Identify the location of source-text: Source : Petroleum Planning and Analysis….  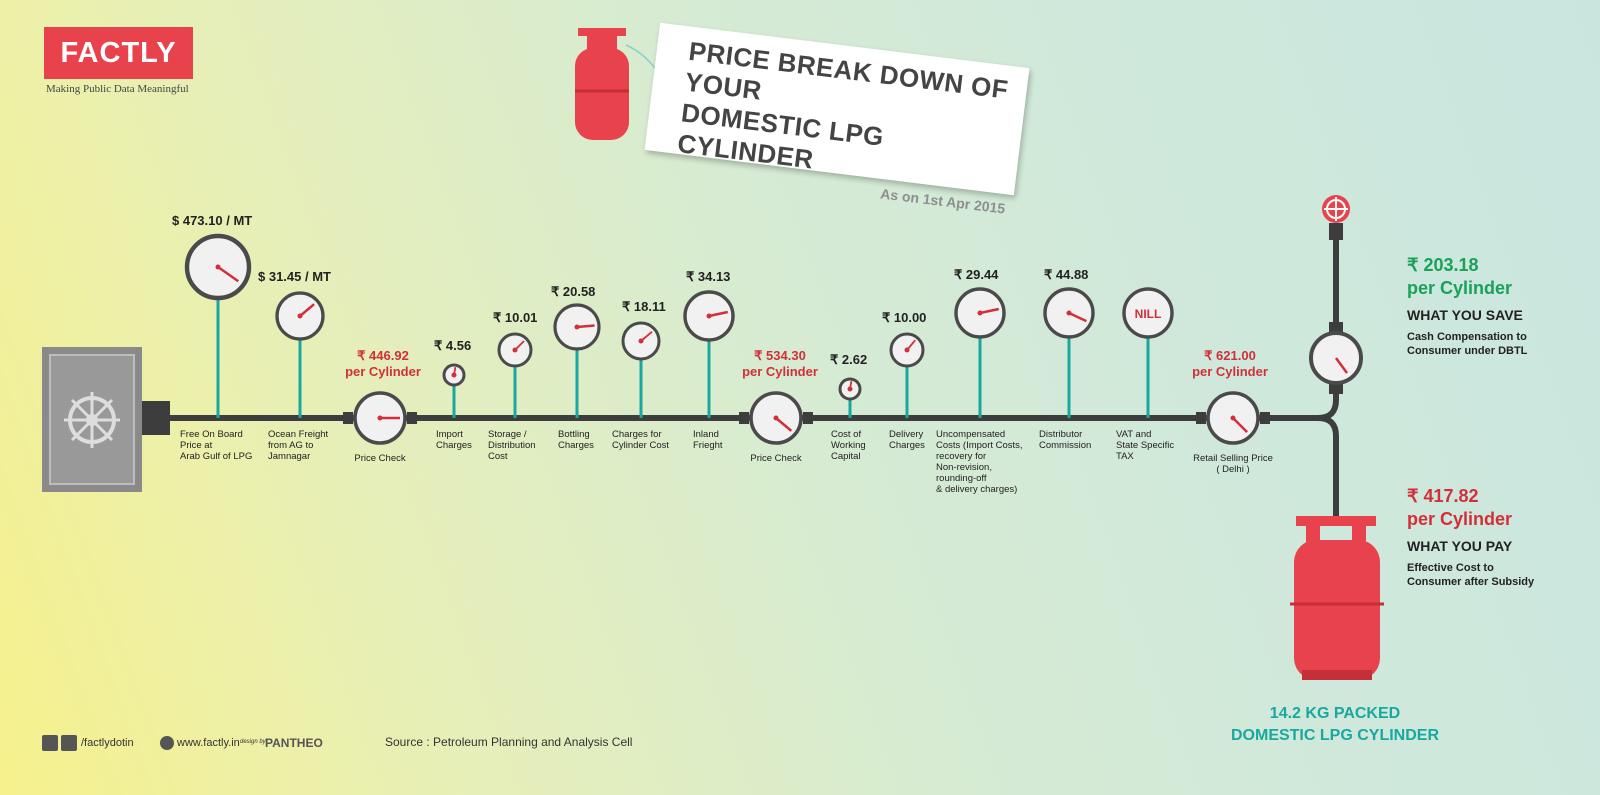
(509, 742).